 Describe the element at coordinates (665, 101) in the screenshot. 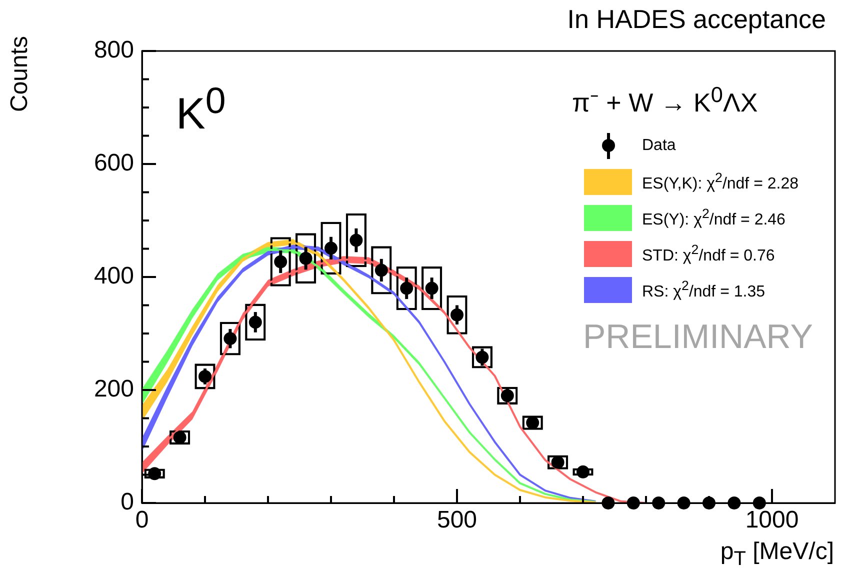

I see `legend-title: π⁻ + W → K$^{0}$ΛX` at that location.